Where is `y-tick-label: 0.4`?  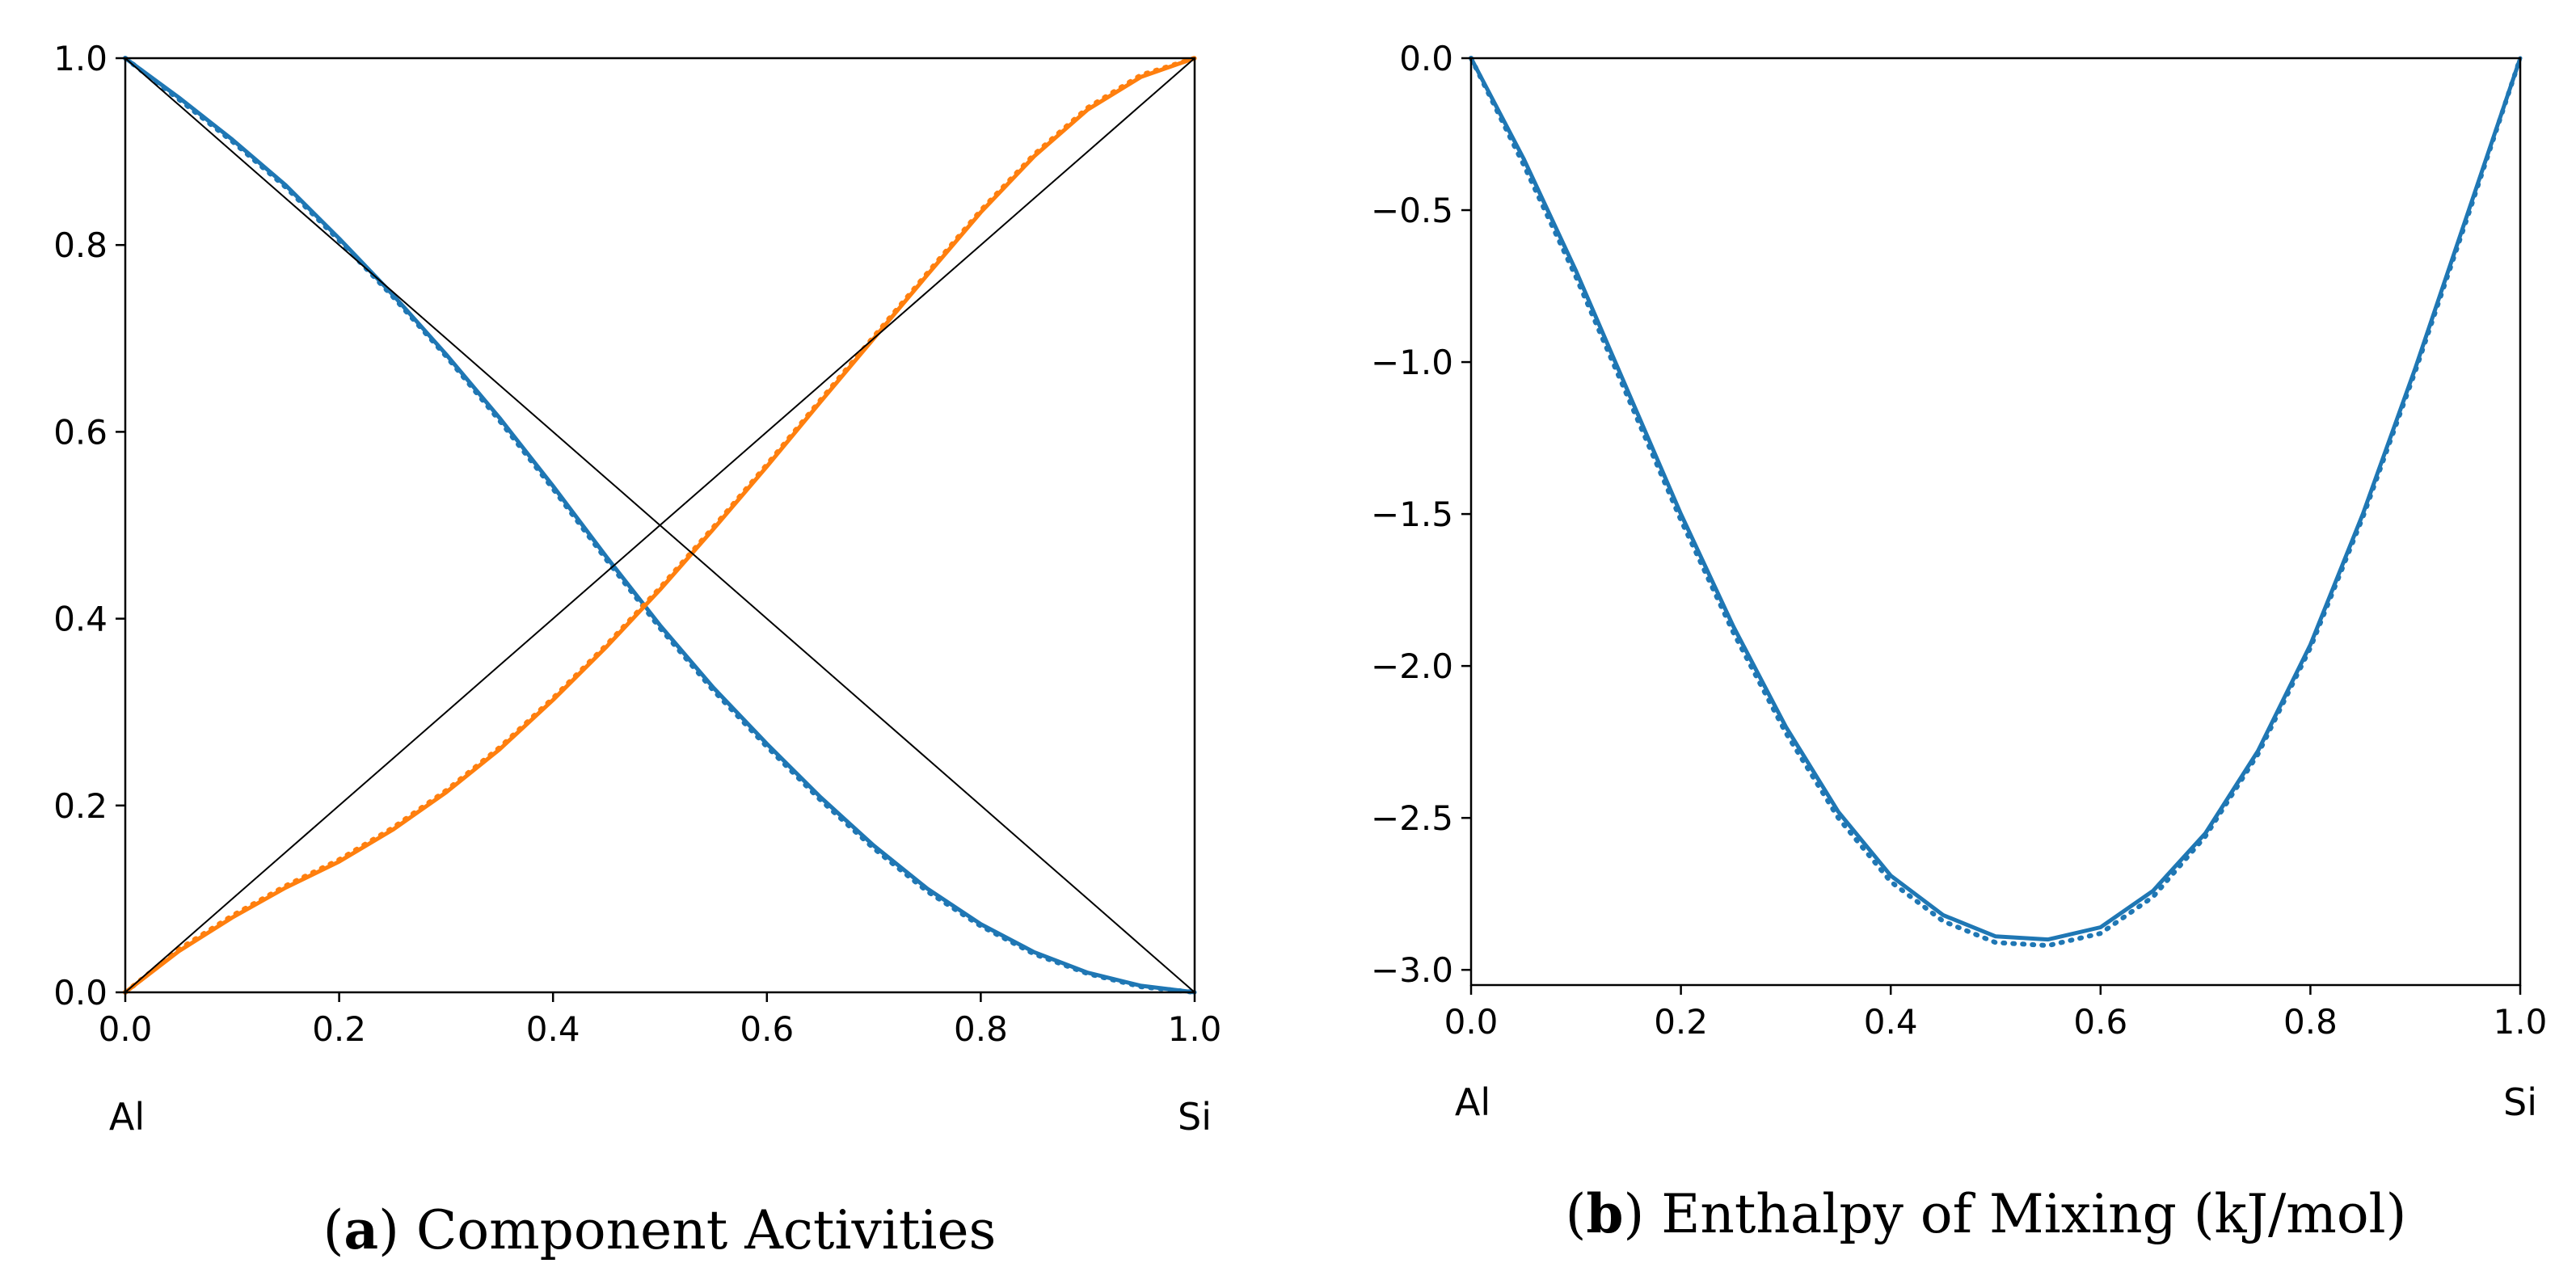 y-tick-label: 0.4 is located at coordinates (81, 619).